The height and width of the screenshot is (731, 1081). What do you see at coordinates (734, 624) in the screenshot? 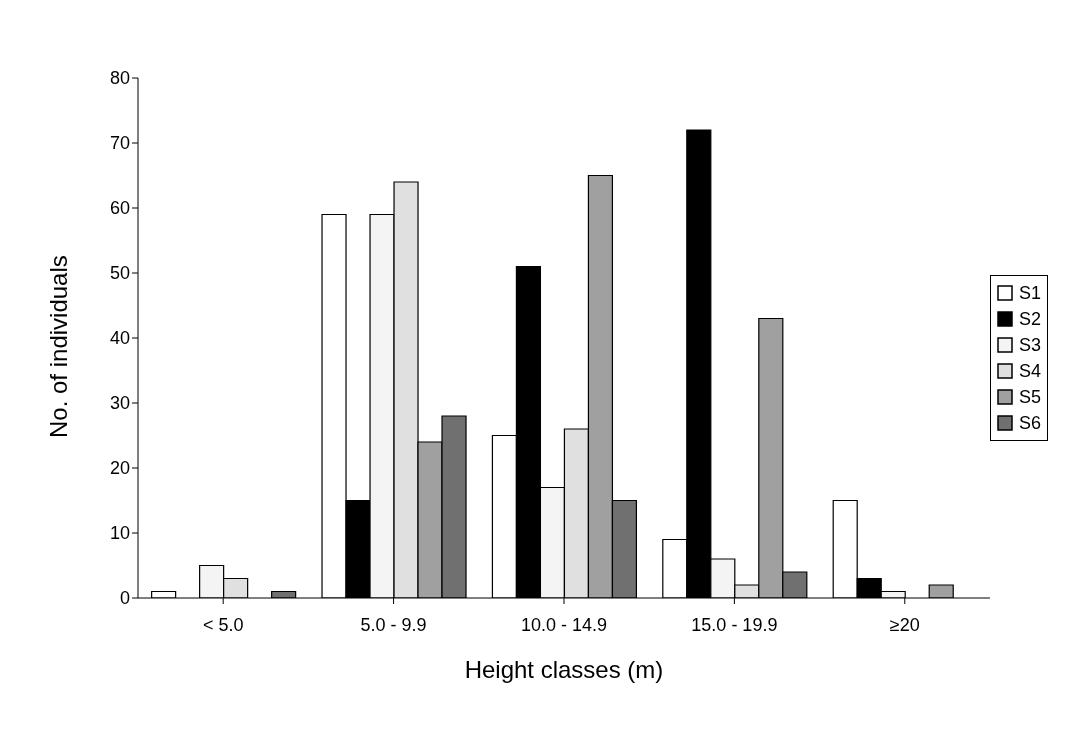
I see `x-tick-label: 15.0 - 19.9` at bounding box center [734, 624].